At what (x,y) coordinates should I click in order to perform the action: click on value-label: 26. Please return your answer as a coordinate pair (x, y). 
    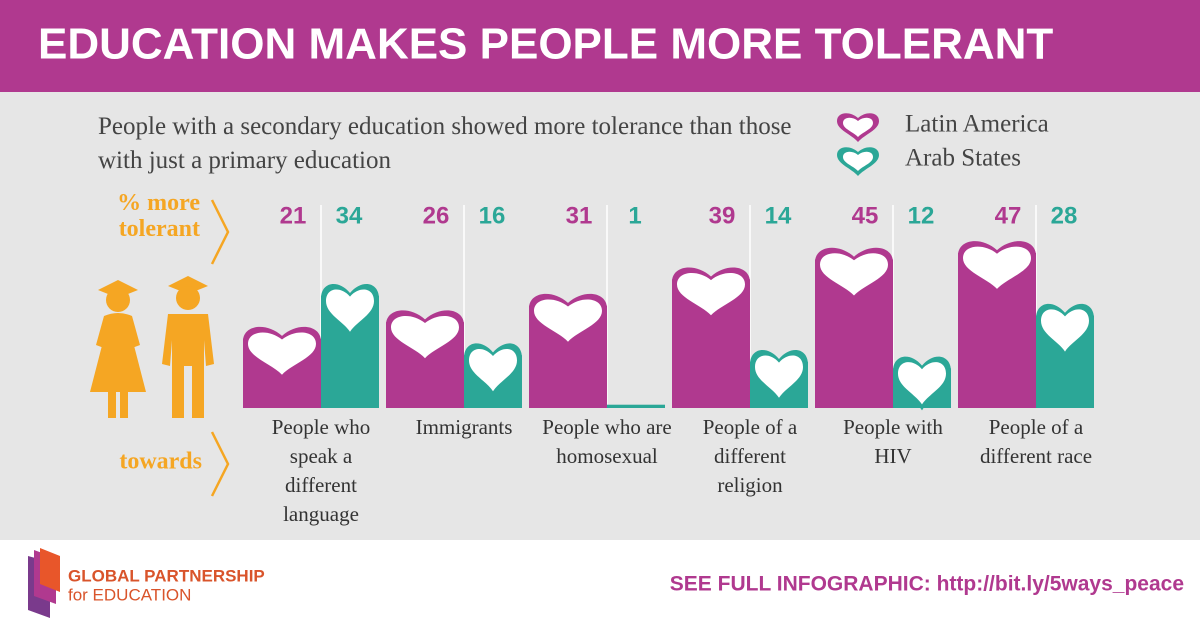
    Looking at the image, I should click on (436, 215).